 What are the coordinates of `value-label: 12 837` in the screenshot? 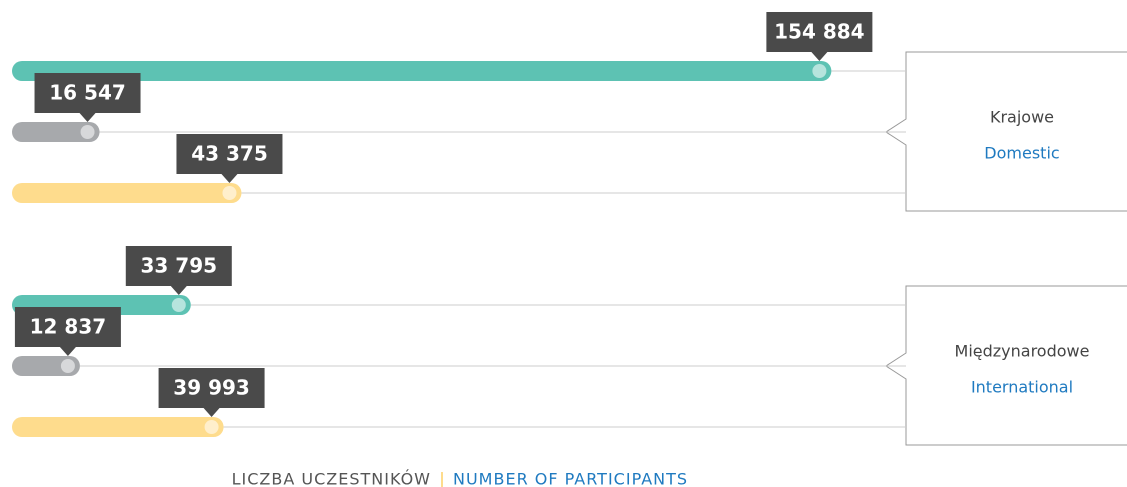 It's located at (68, 327).